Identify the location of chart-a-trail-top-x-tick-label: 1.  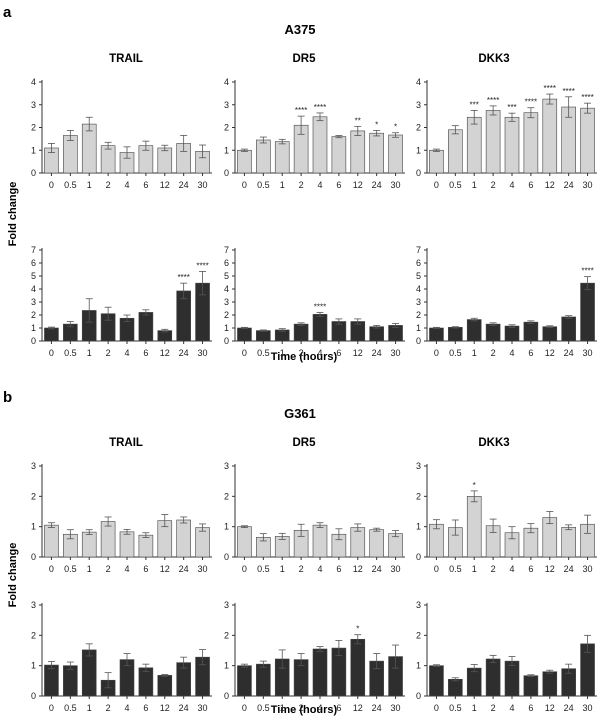
(89, 185).